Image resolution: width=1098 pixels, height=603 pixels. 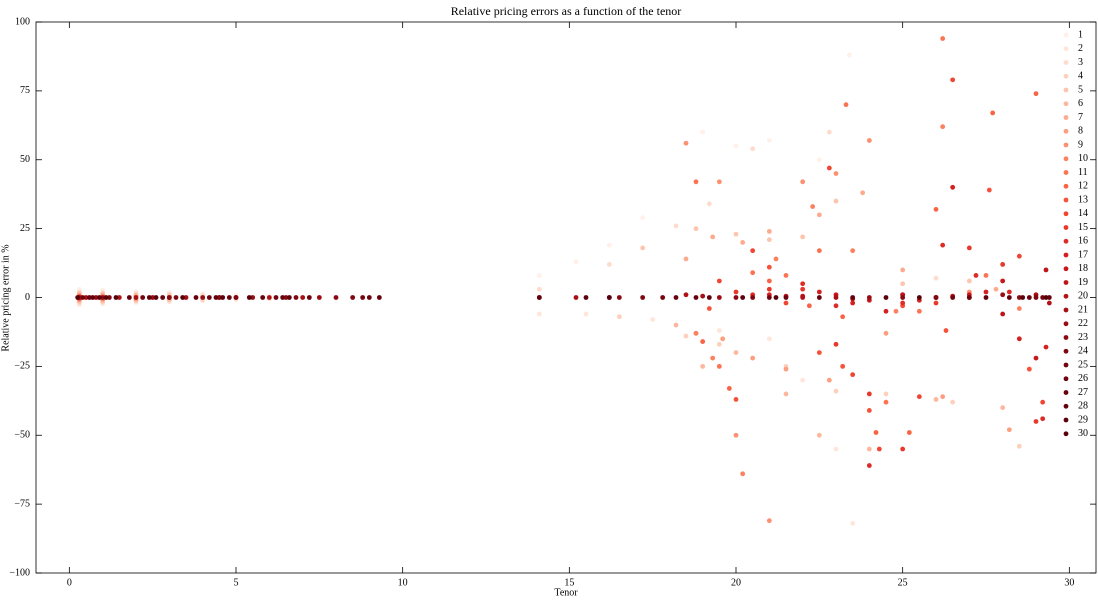 What do you see at coordinates (1080, 76) in the screenshot?
I see `legend-label: 4` at bounding box center [1080, 76].